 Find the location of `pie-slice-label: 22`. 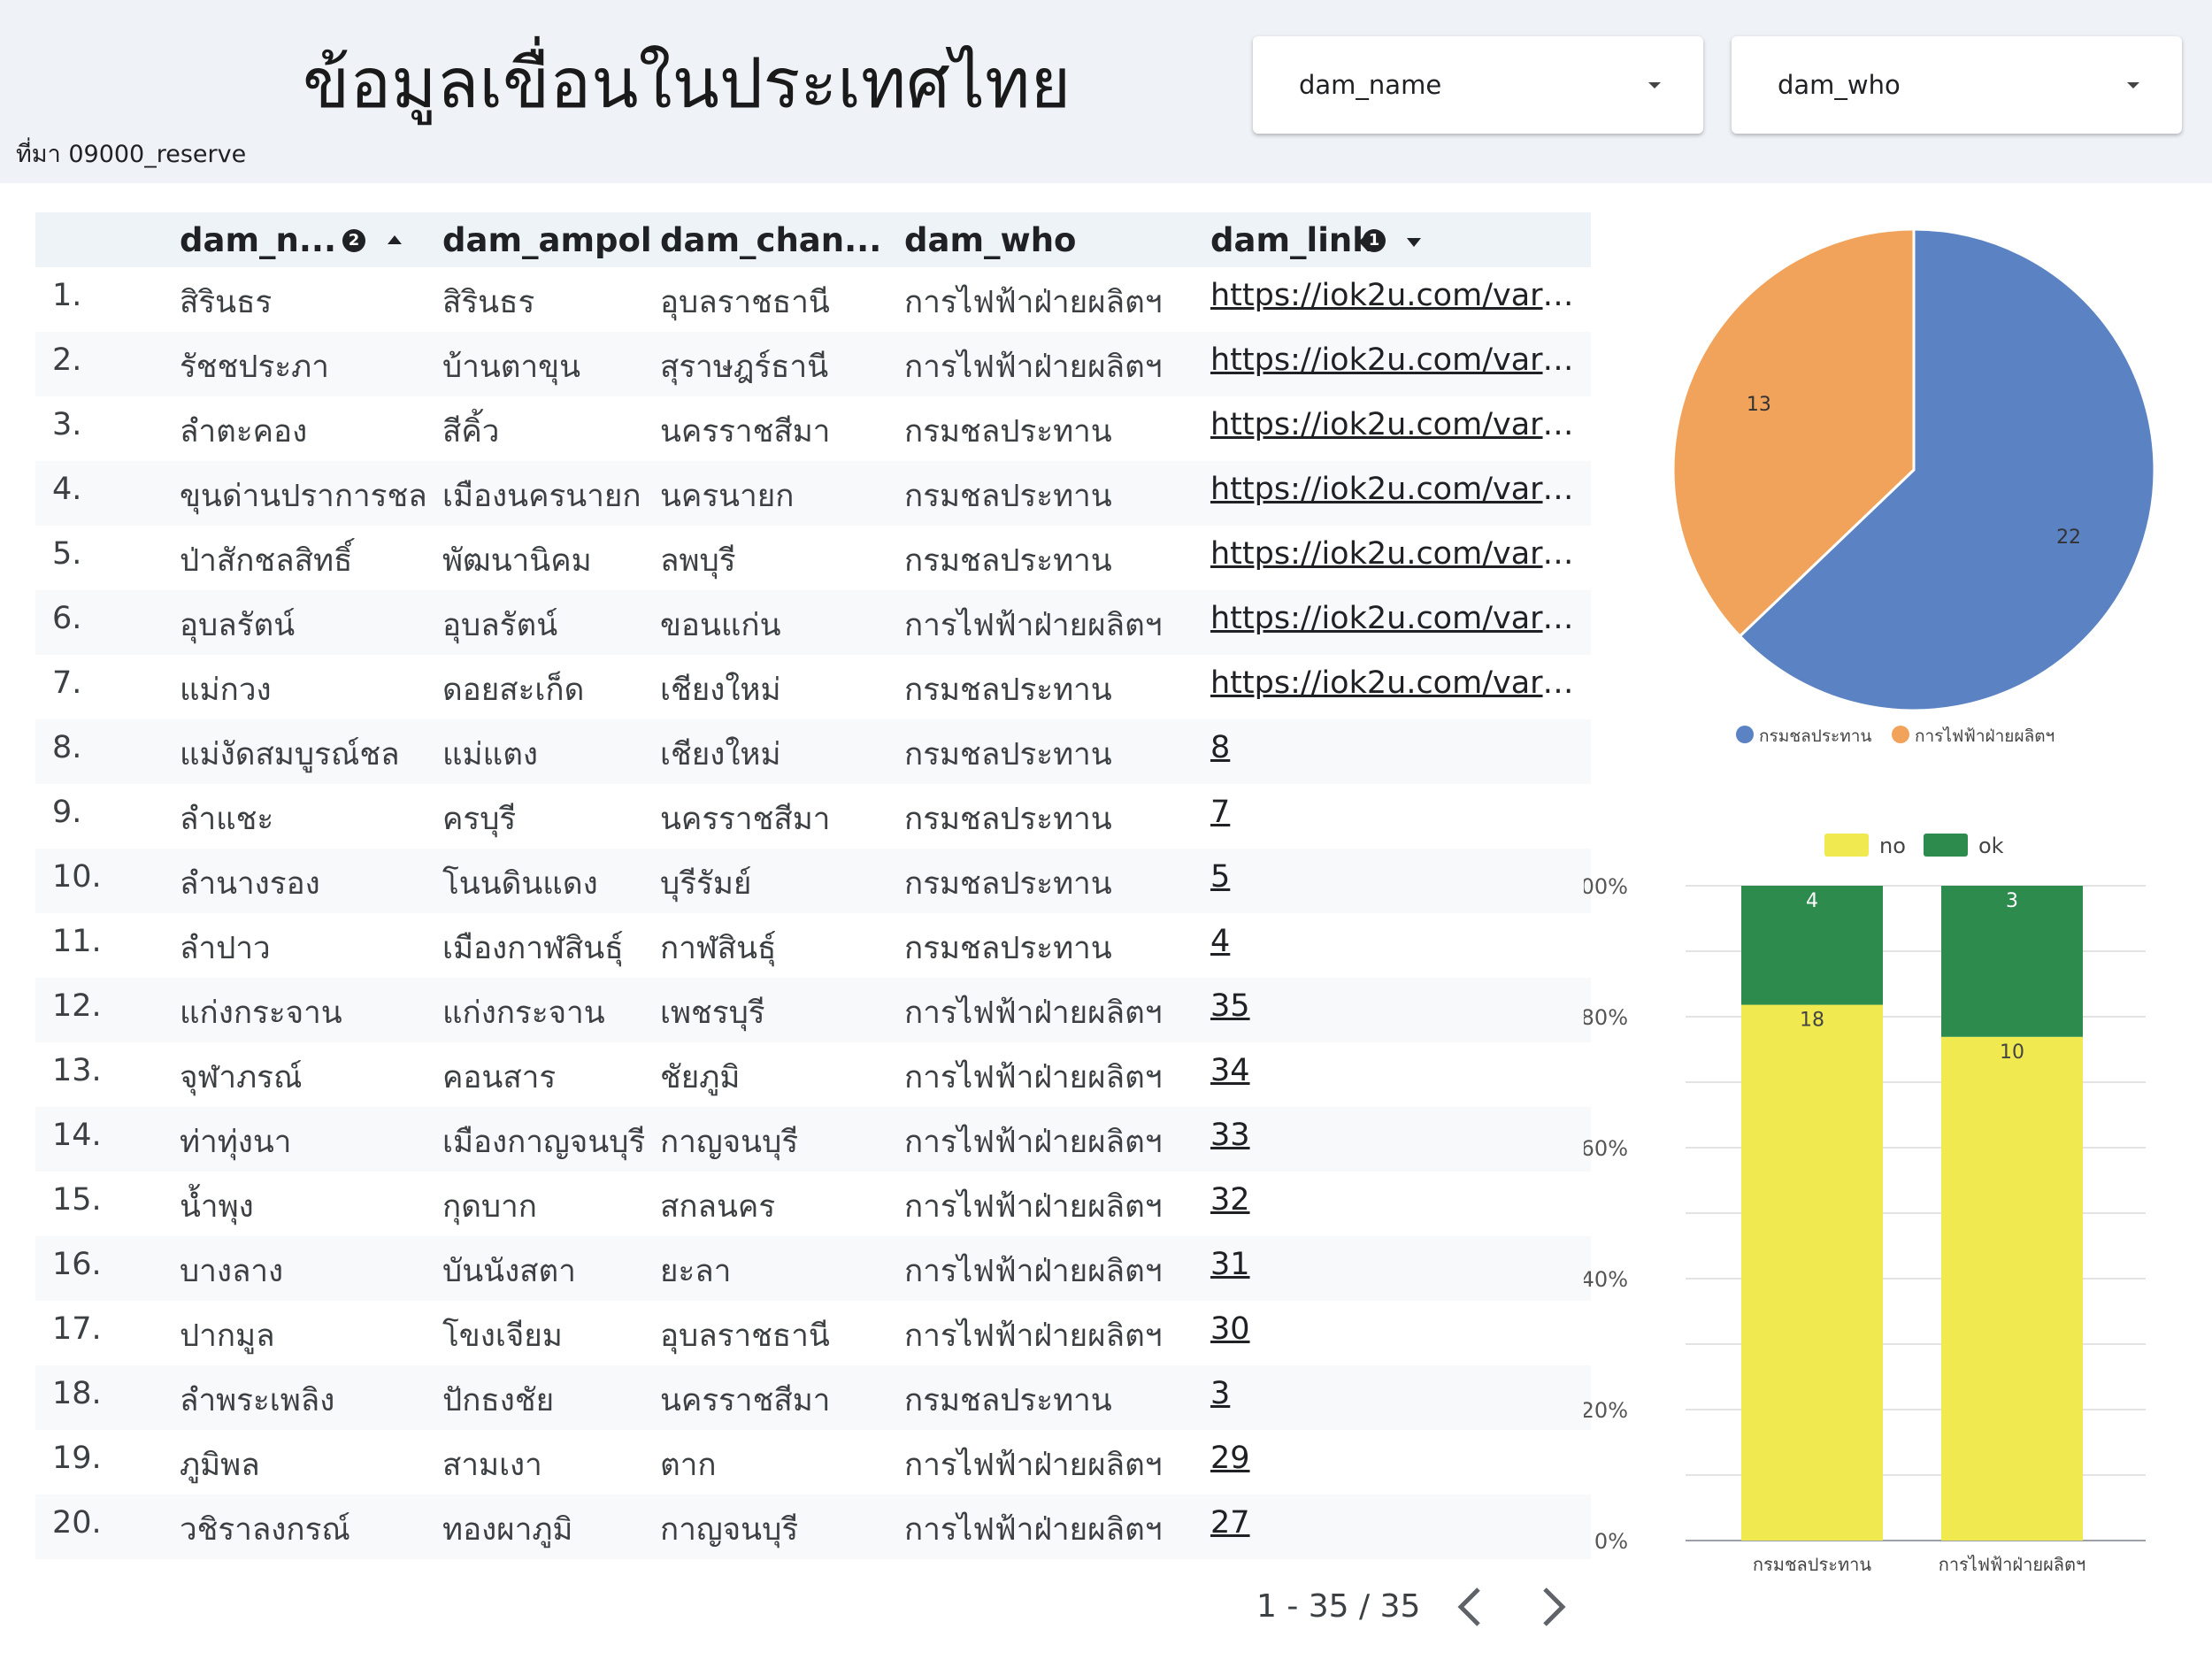

pie-slice-label: 22 is located at coordinates (2069, 537).